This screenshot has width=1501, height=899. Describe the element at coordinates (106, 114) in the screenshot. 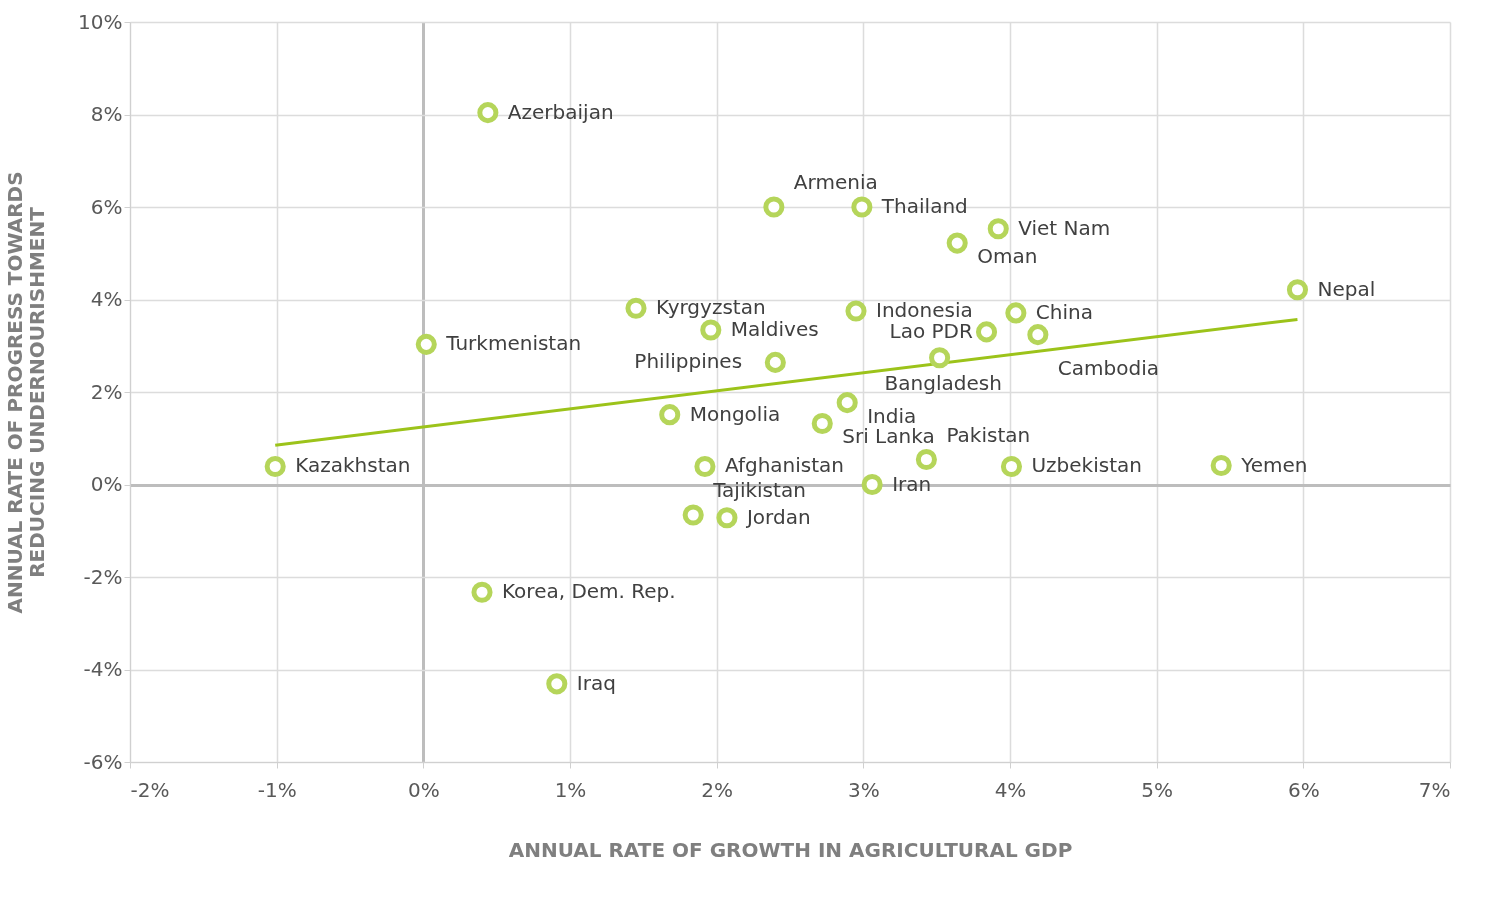

I see `y-tick-label: 8%` at that location.